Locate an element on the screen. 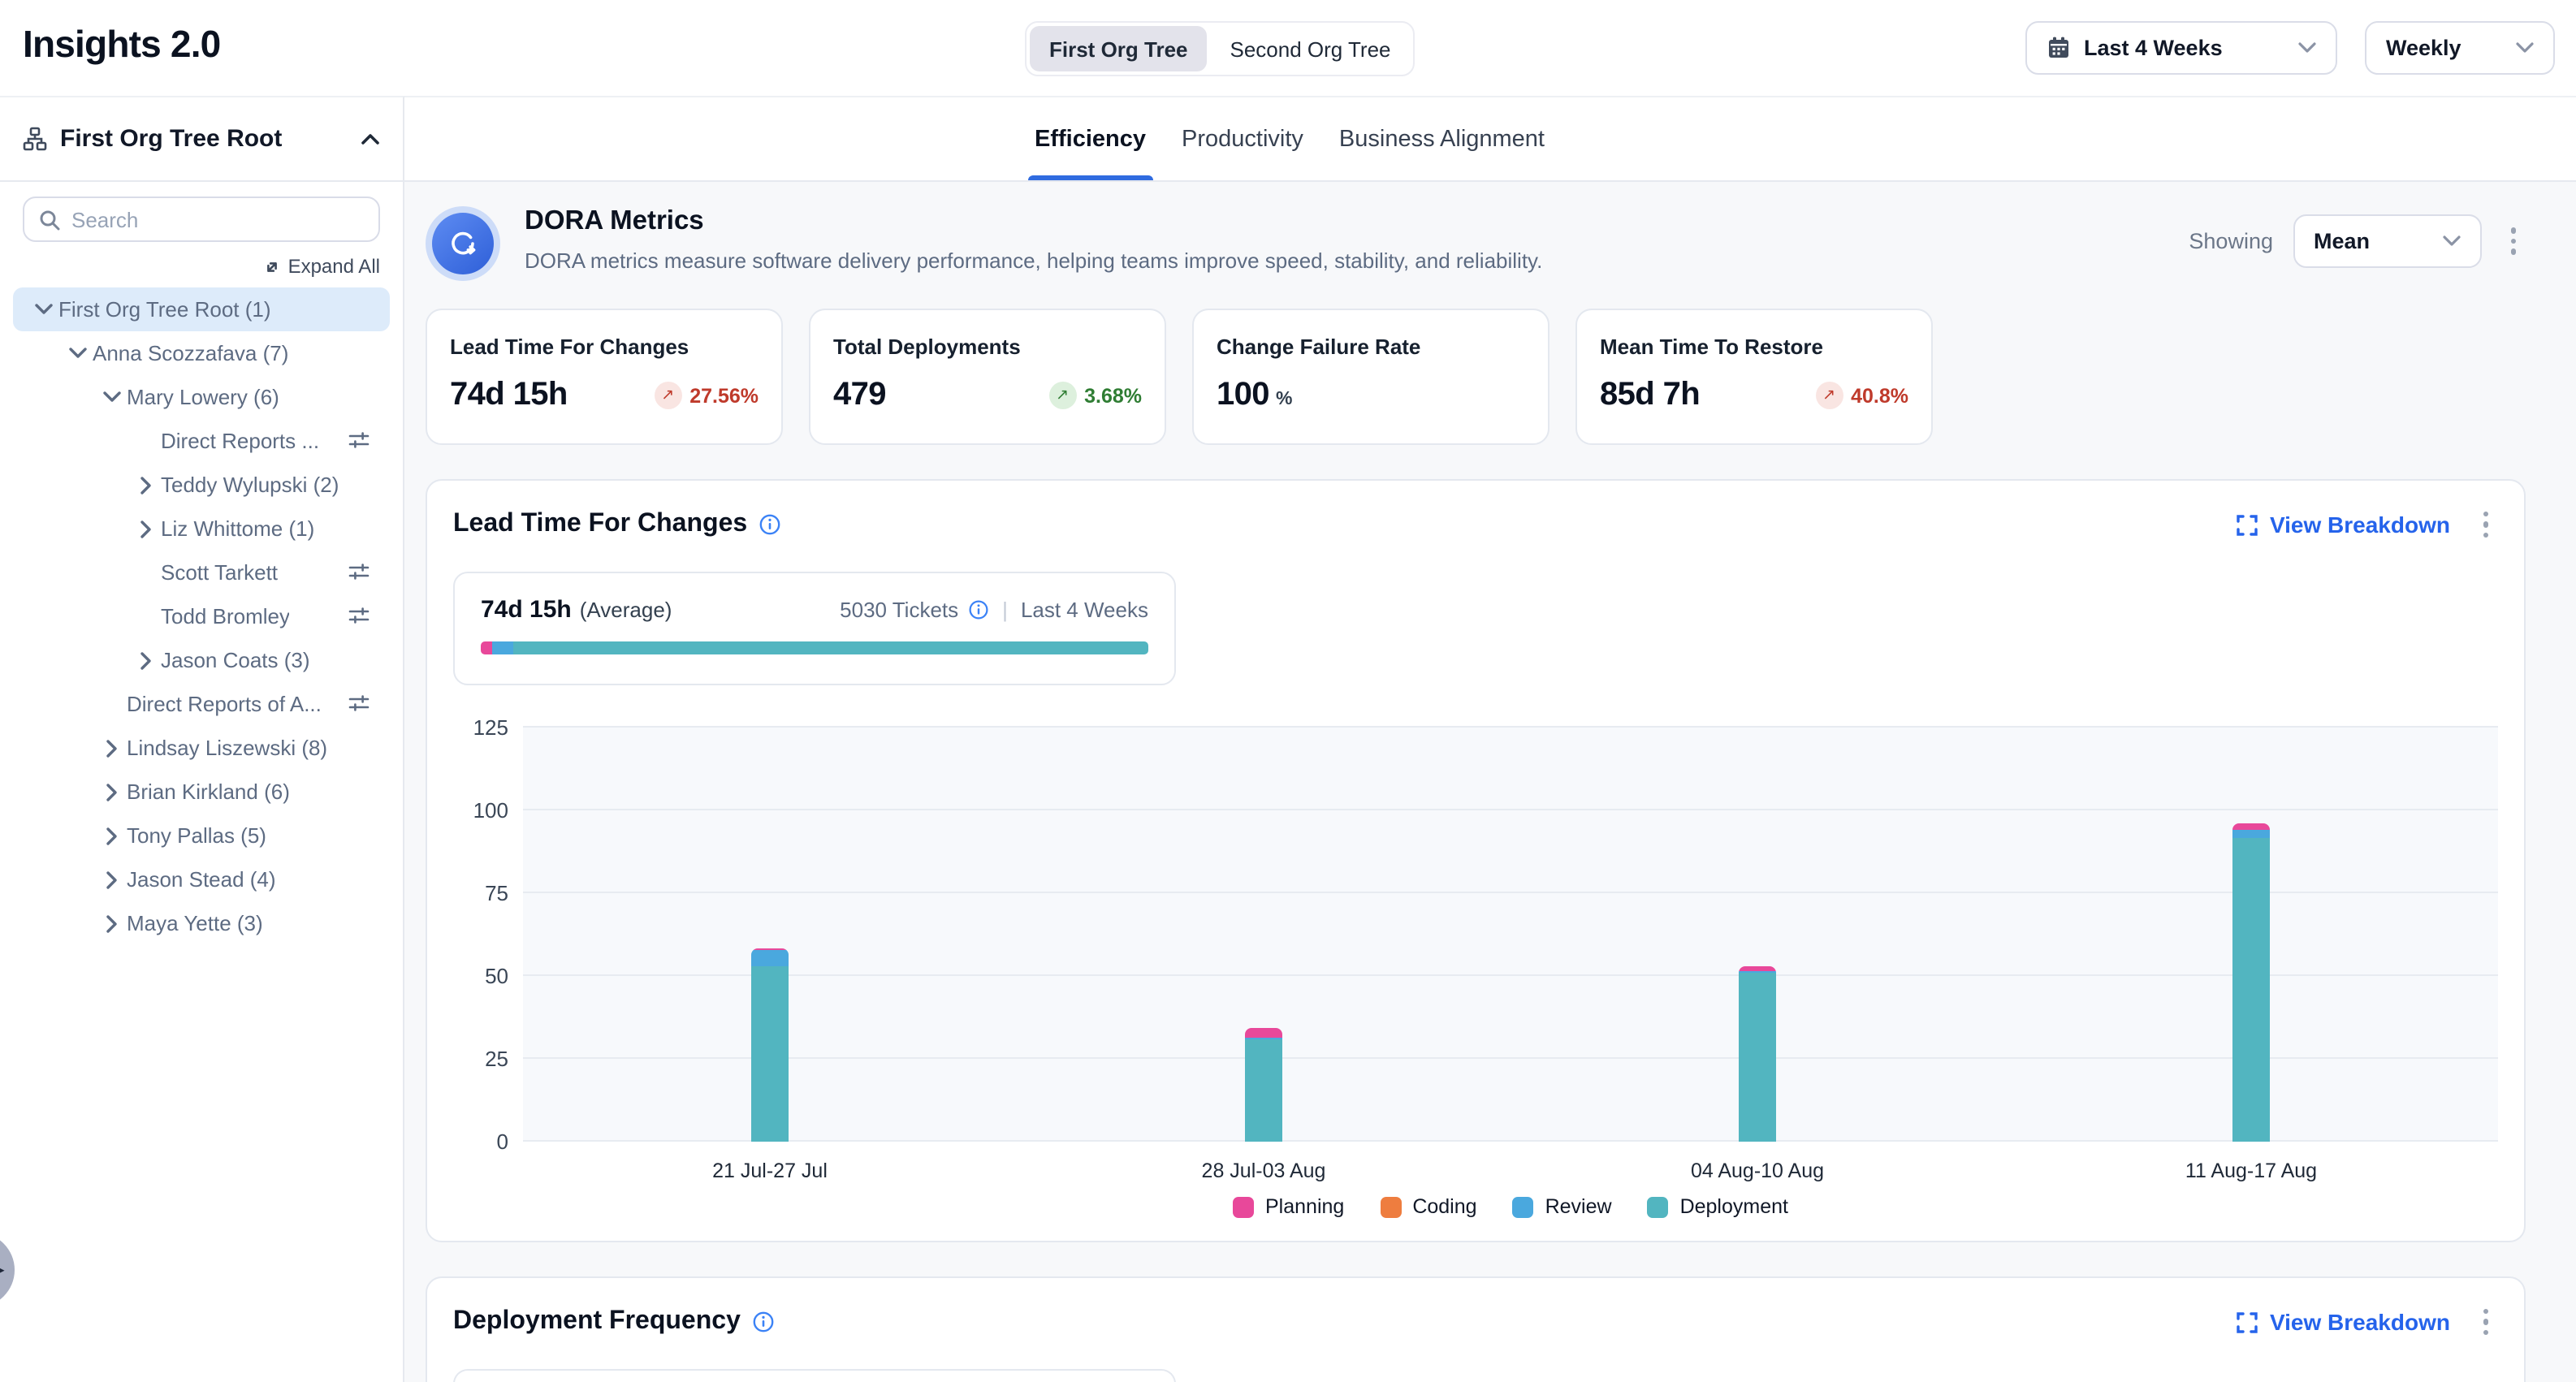  metric-trend-value: 3.68% is located at coordinates (1113, 395).